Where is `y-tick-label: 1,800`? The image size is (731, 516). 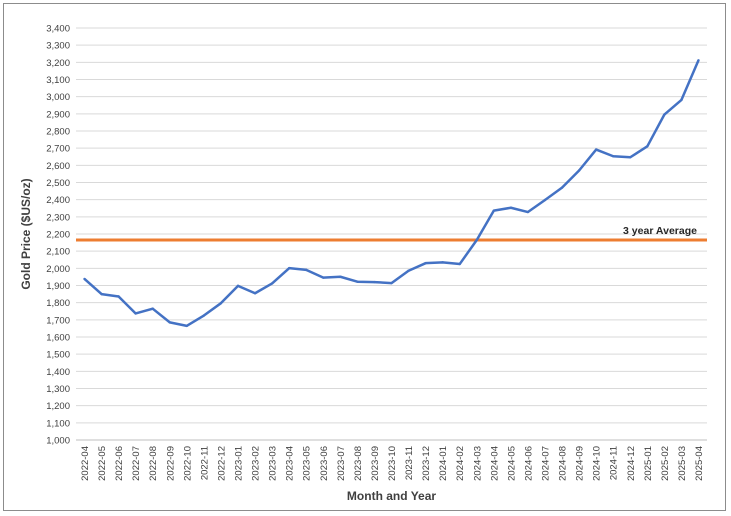
y-tick-label: 1,800 is located at coordinates (58, 303).